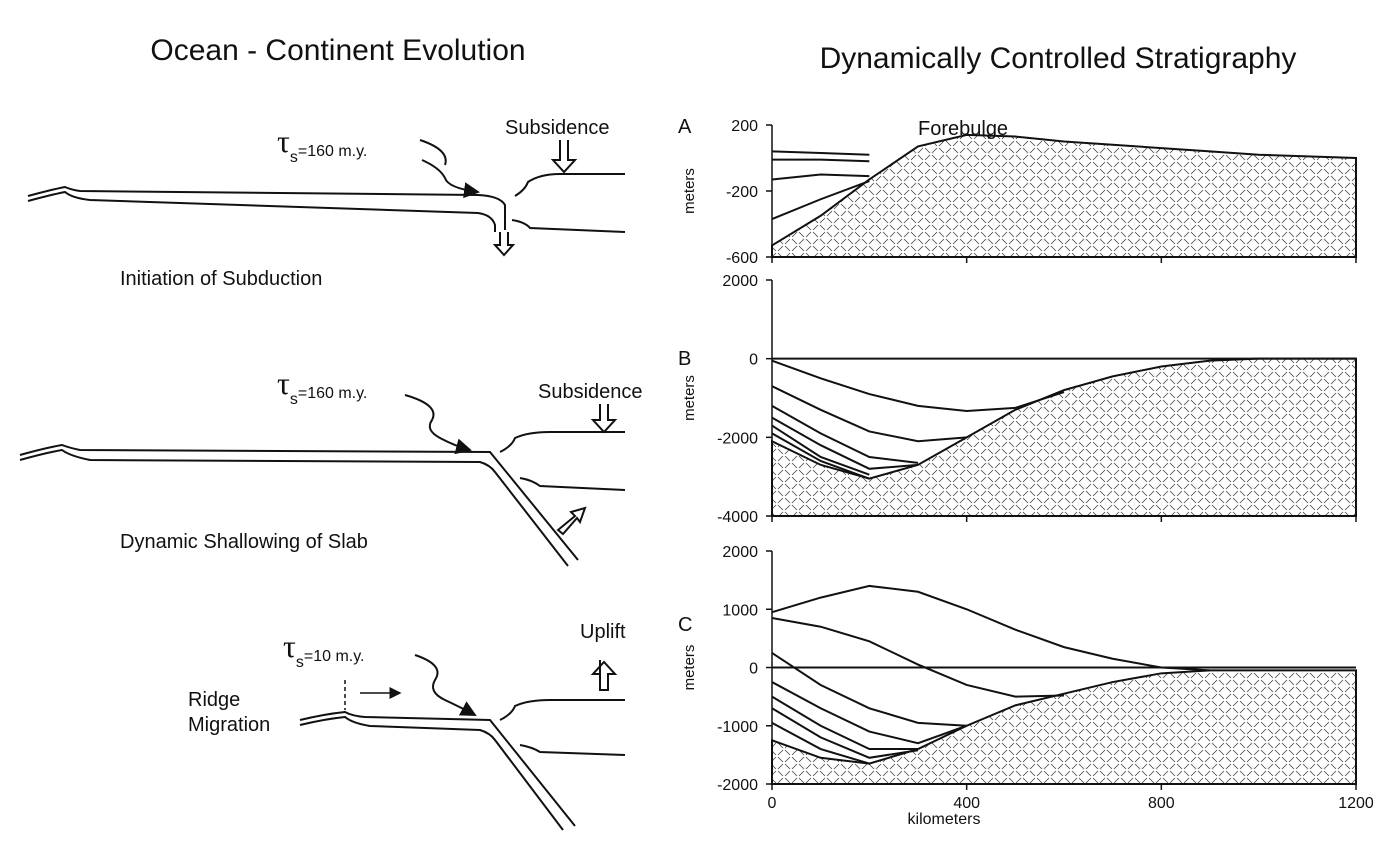 This screenshot has width=1378, height=857. I want to click on panel-caption: Dynamic Shallowing of Slab, so click(244, 542).